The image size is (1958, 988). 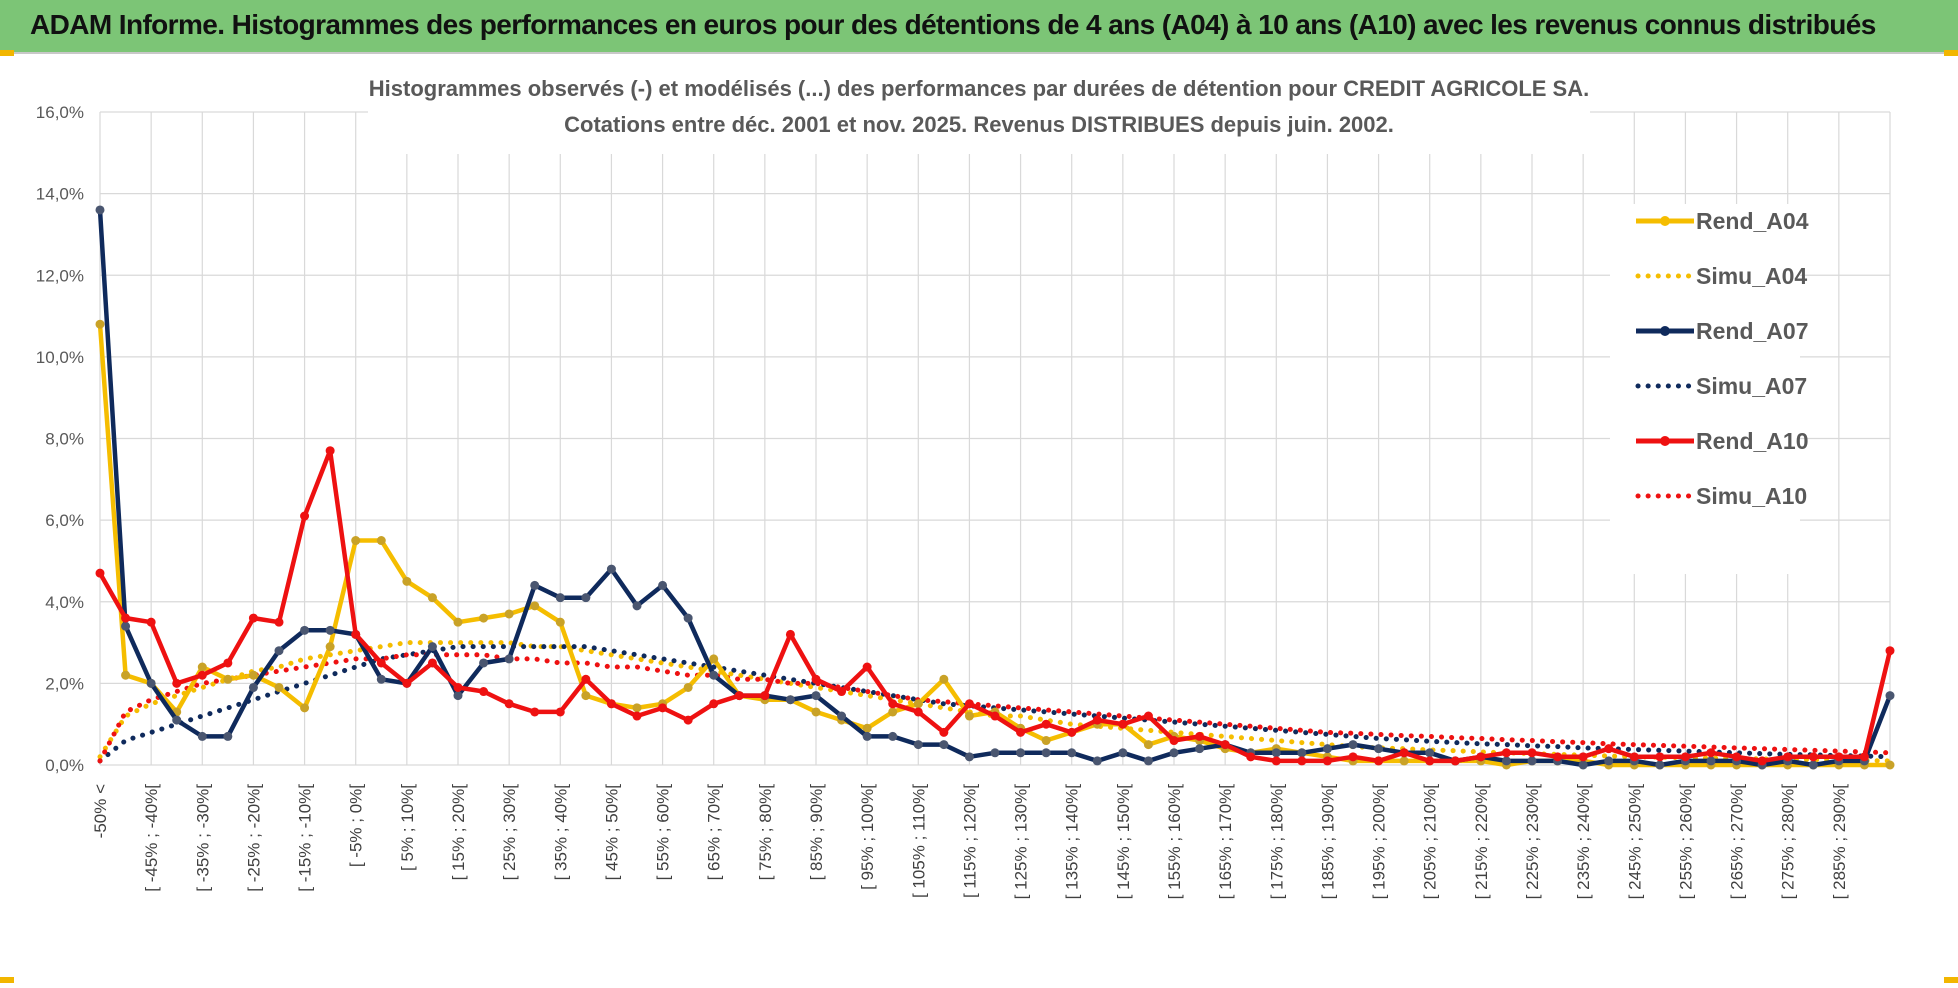 What do you see at coordinates (765, 832) in the screenshot?
I see `x-tick-label: [ 75% ; 80%[` at bounding box center [765, 832].